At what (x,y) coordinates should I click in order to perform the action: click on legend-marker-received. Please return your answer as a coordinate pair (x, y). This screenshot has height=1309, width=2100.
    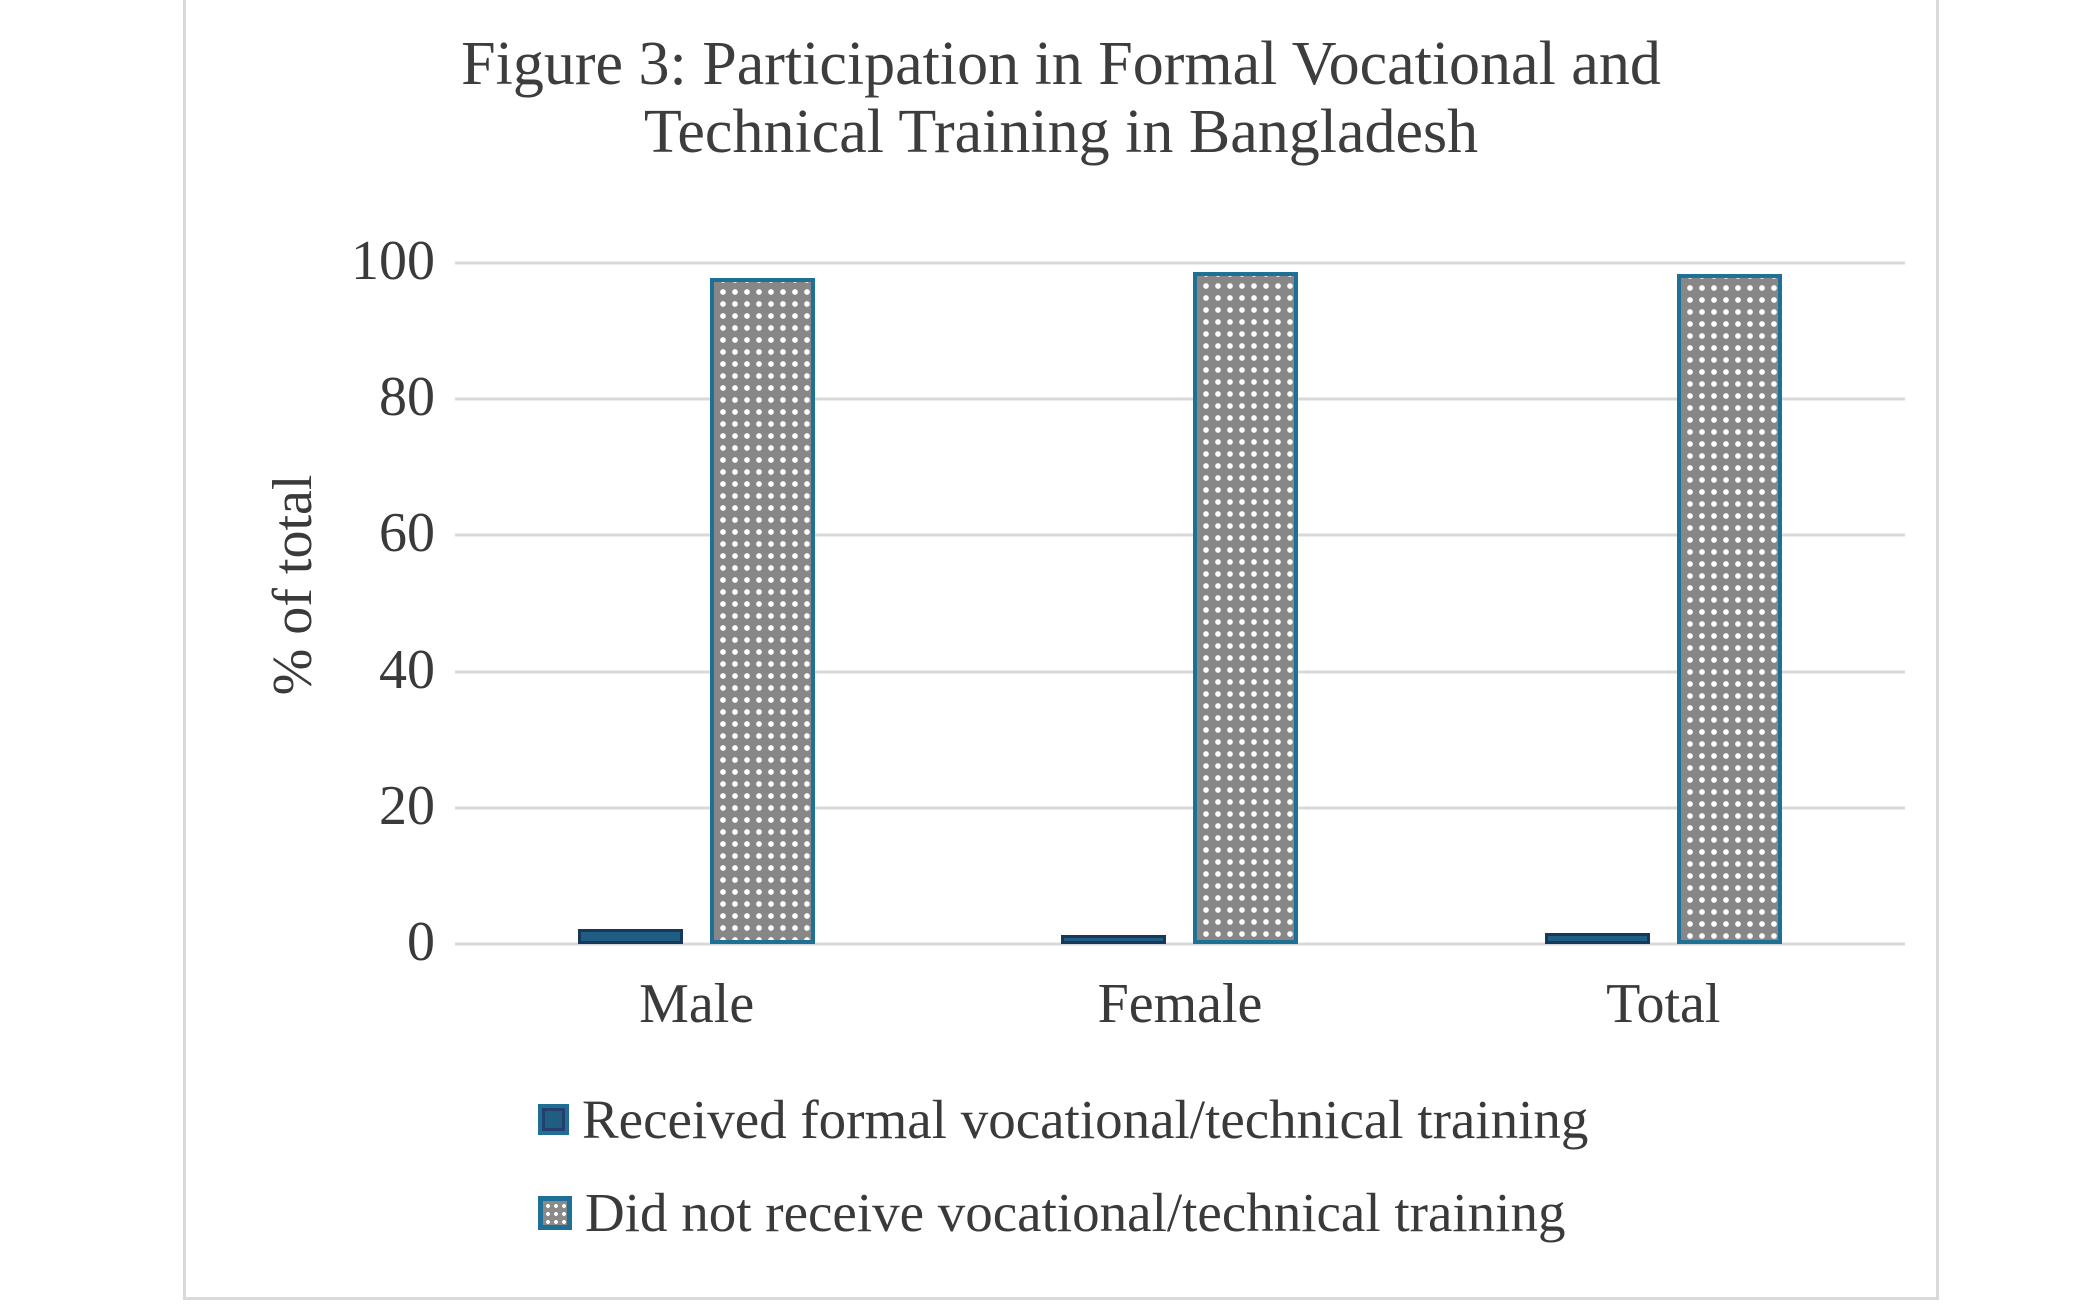
    Looking at the image, I should click on (553, 1120).